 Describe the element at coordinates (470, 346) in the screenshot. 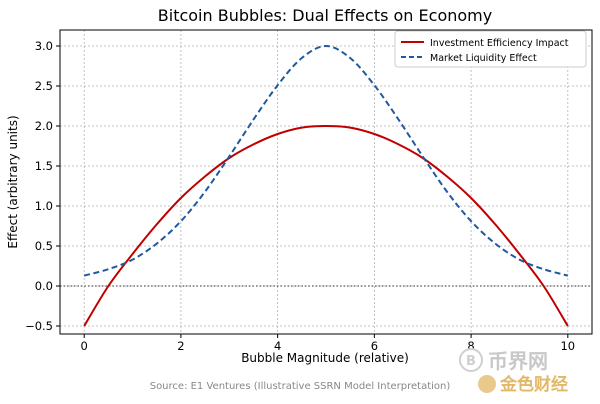

I see `x-tick-label: 8` at that location.